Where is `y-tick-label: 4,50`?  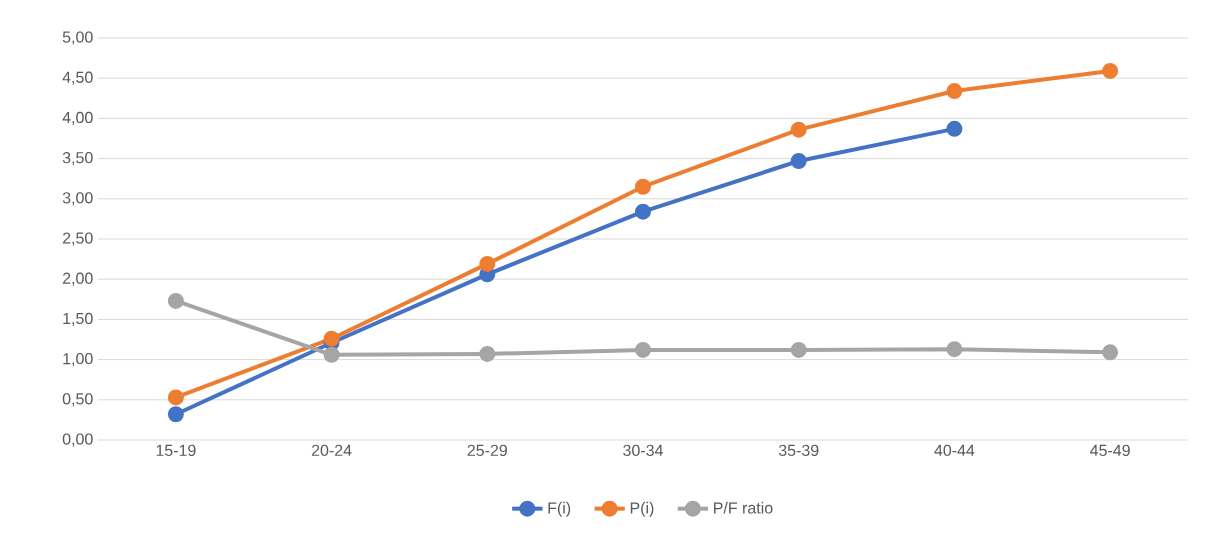
y-tick-label: 4,50 is located at coordinates (77, 78).